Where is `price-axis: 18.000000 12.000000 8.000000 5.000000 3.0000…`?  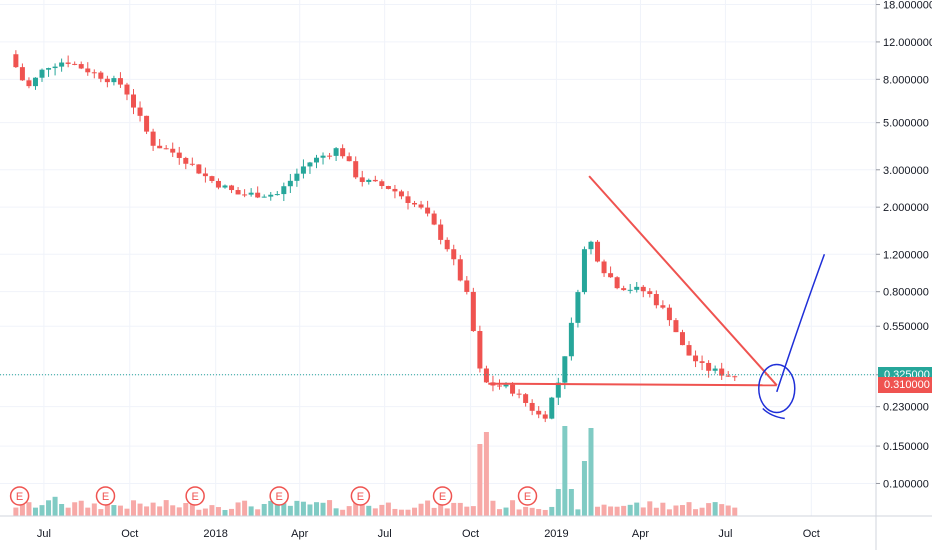
price-axis: 18.000000 12.000000 8.000000 5.000000 3.0000… is located at coordinates (903, 275).